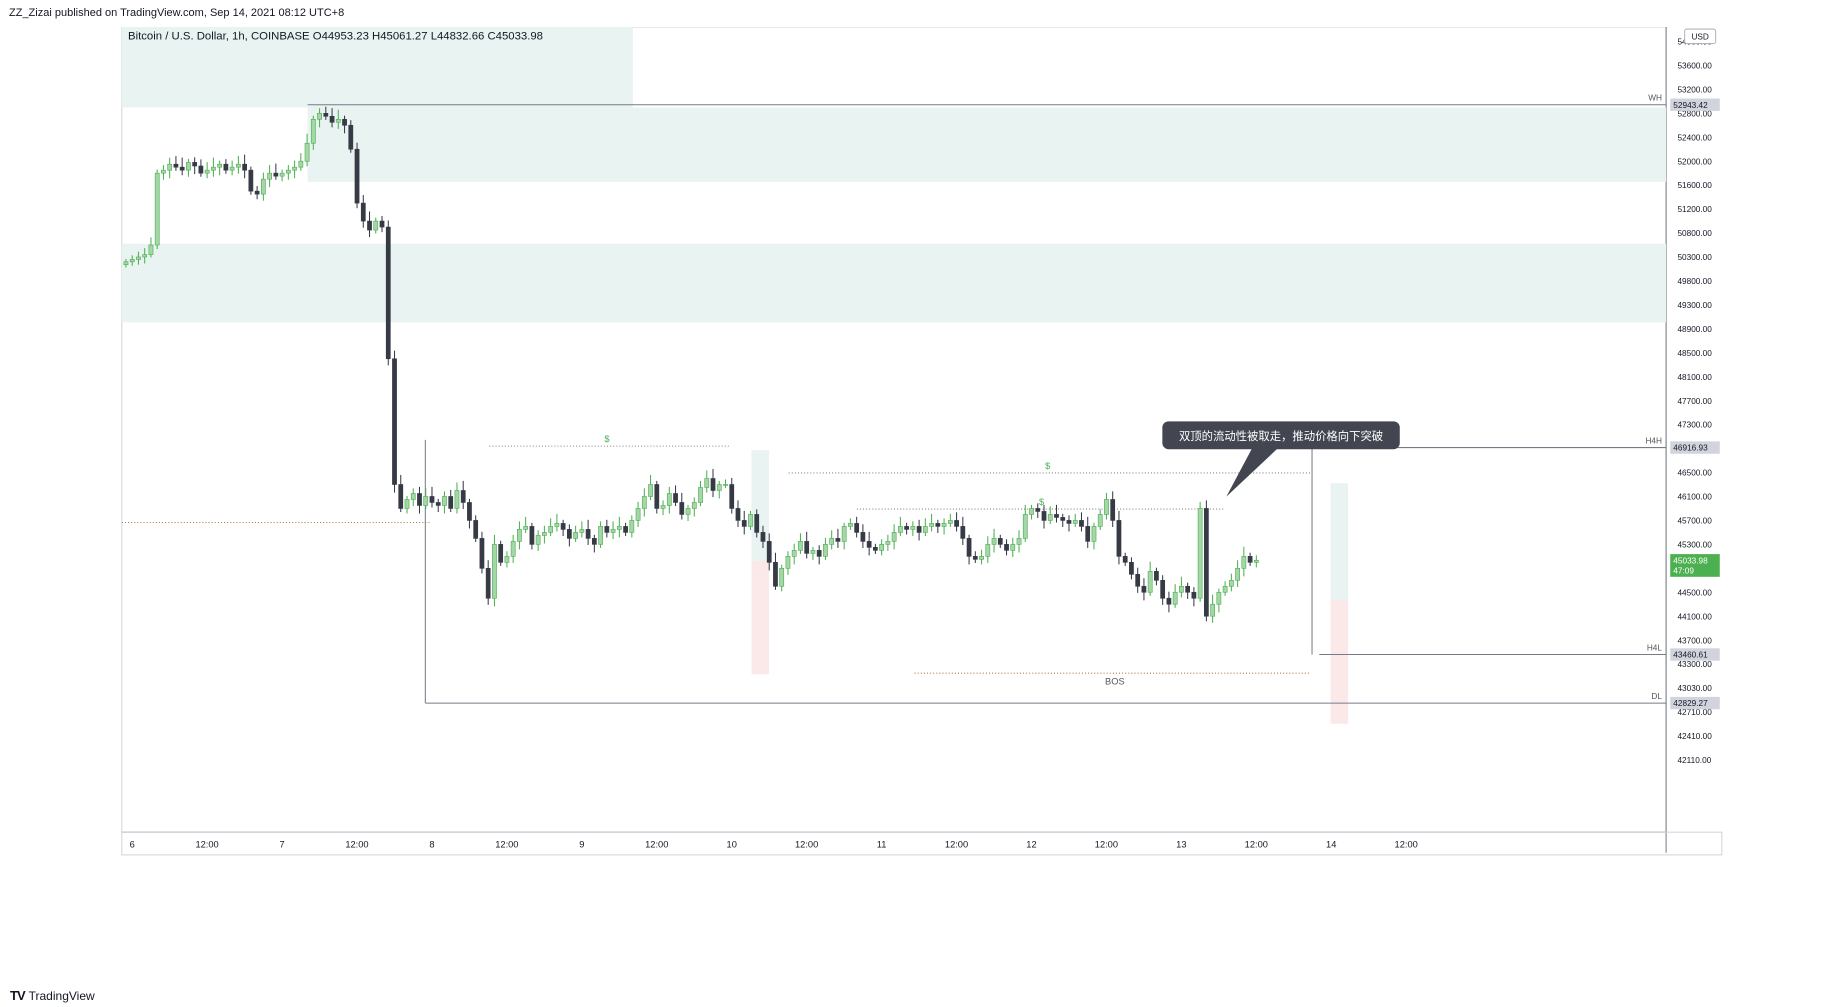  What do you see at coordinates (1694, 664) in the screenshot?
I see `price-tick-label: 43300.00` at bounding box center [1694, 664].